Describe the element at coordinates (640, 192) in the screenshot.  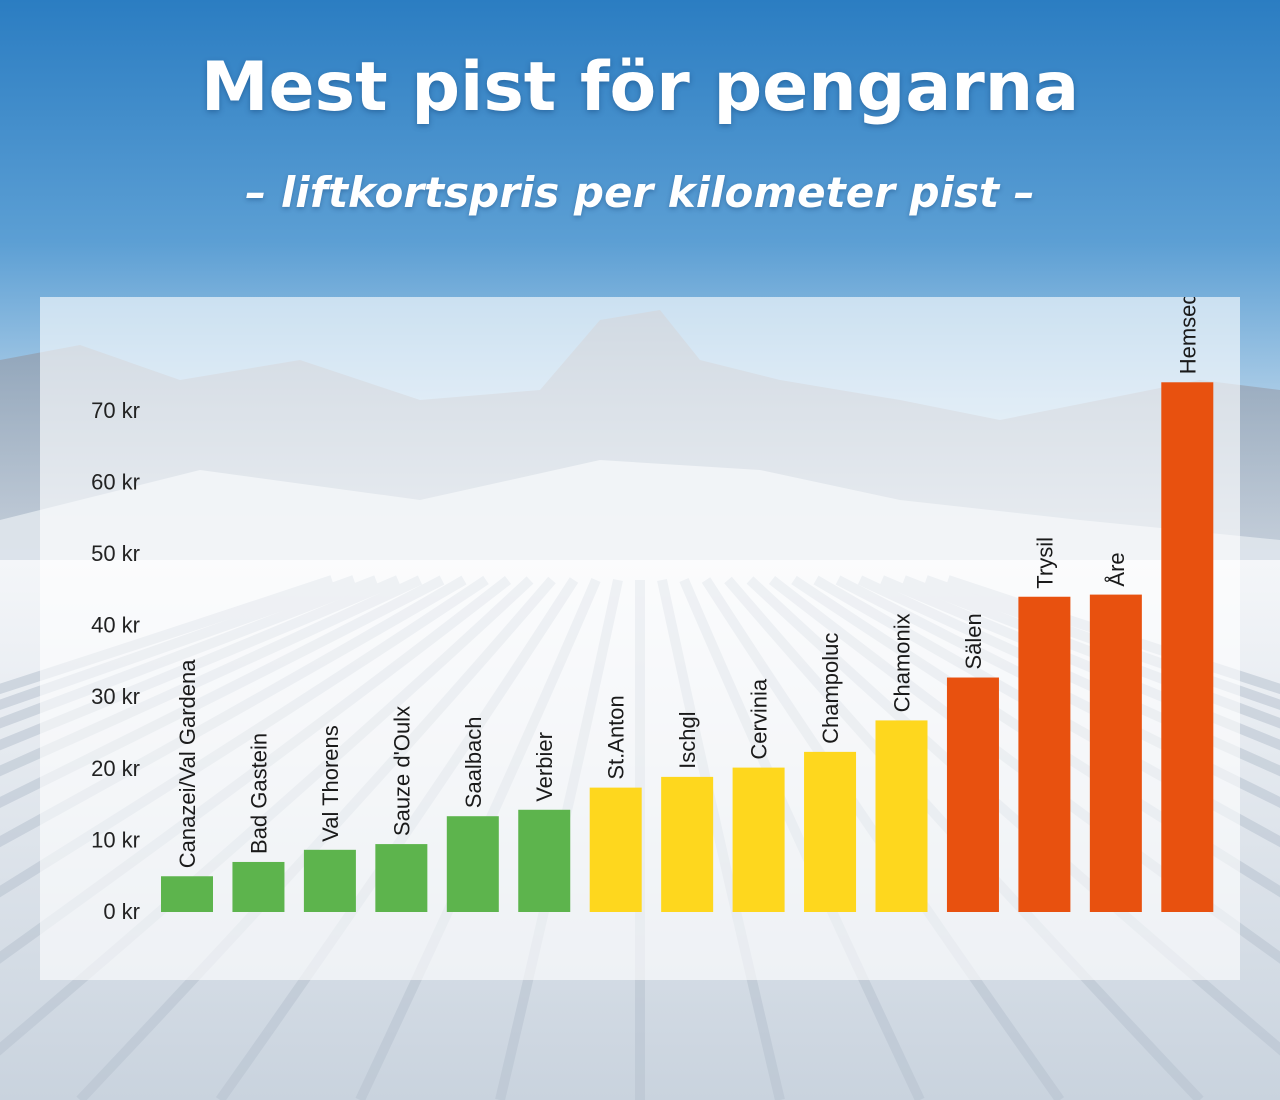
I see `chart-subtitle: – liftkortspris per kilometer pist –` at that location.